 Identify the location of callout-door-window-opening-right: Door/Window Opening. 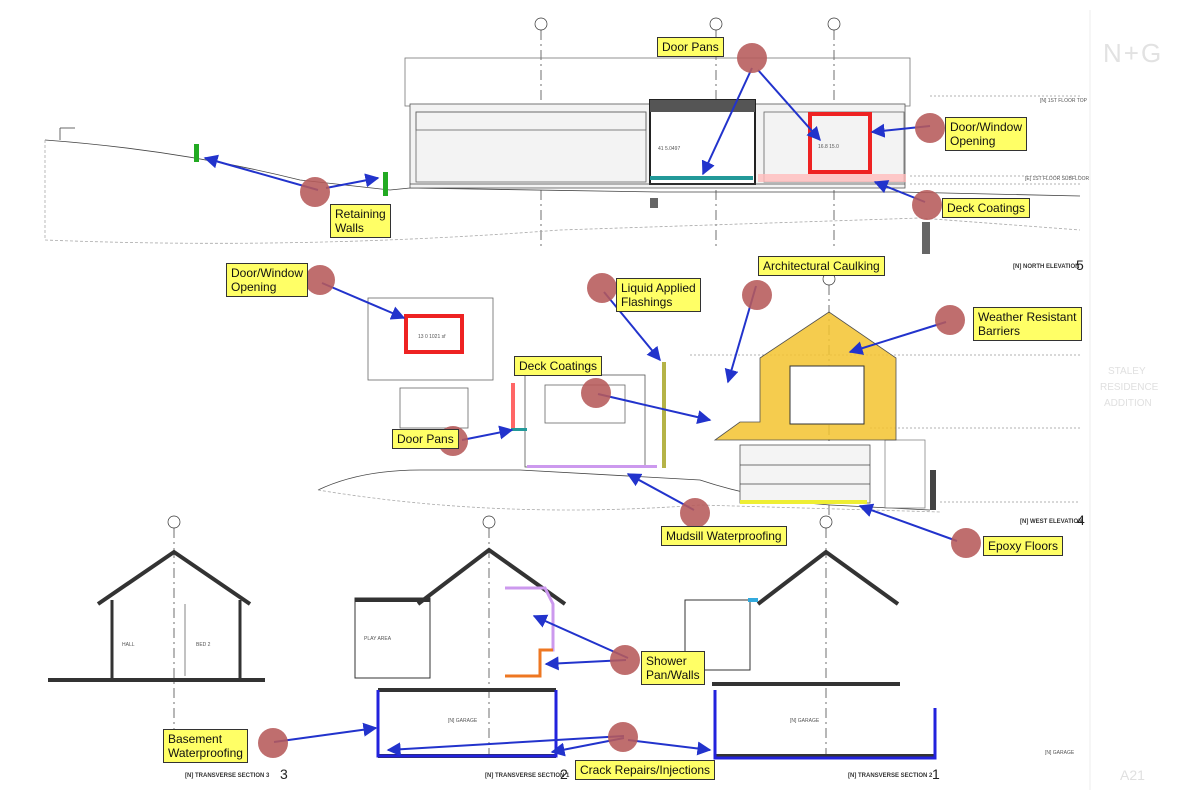
(986, 134).